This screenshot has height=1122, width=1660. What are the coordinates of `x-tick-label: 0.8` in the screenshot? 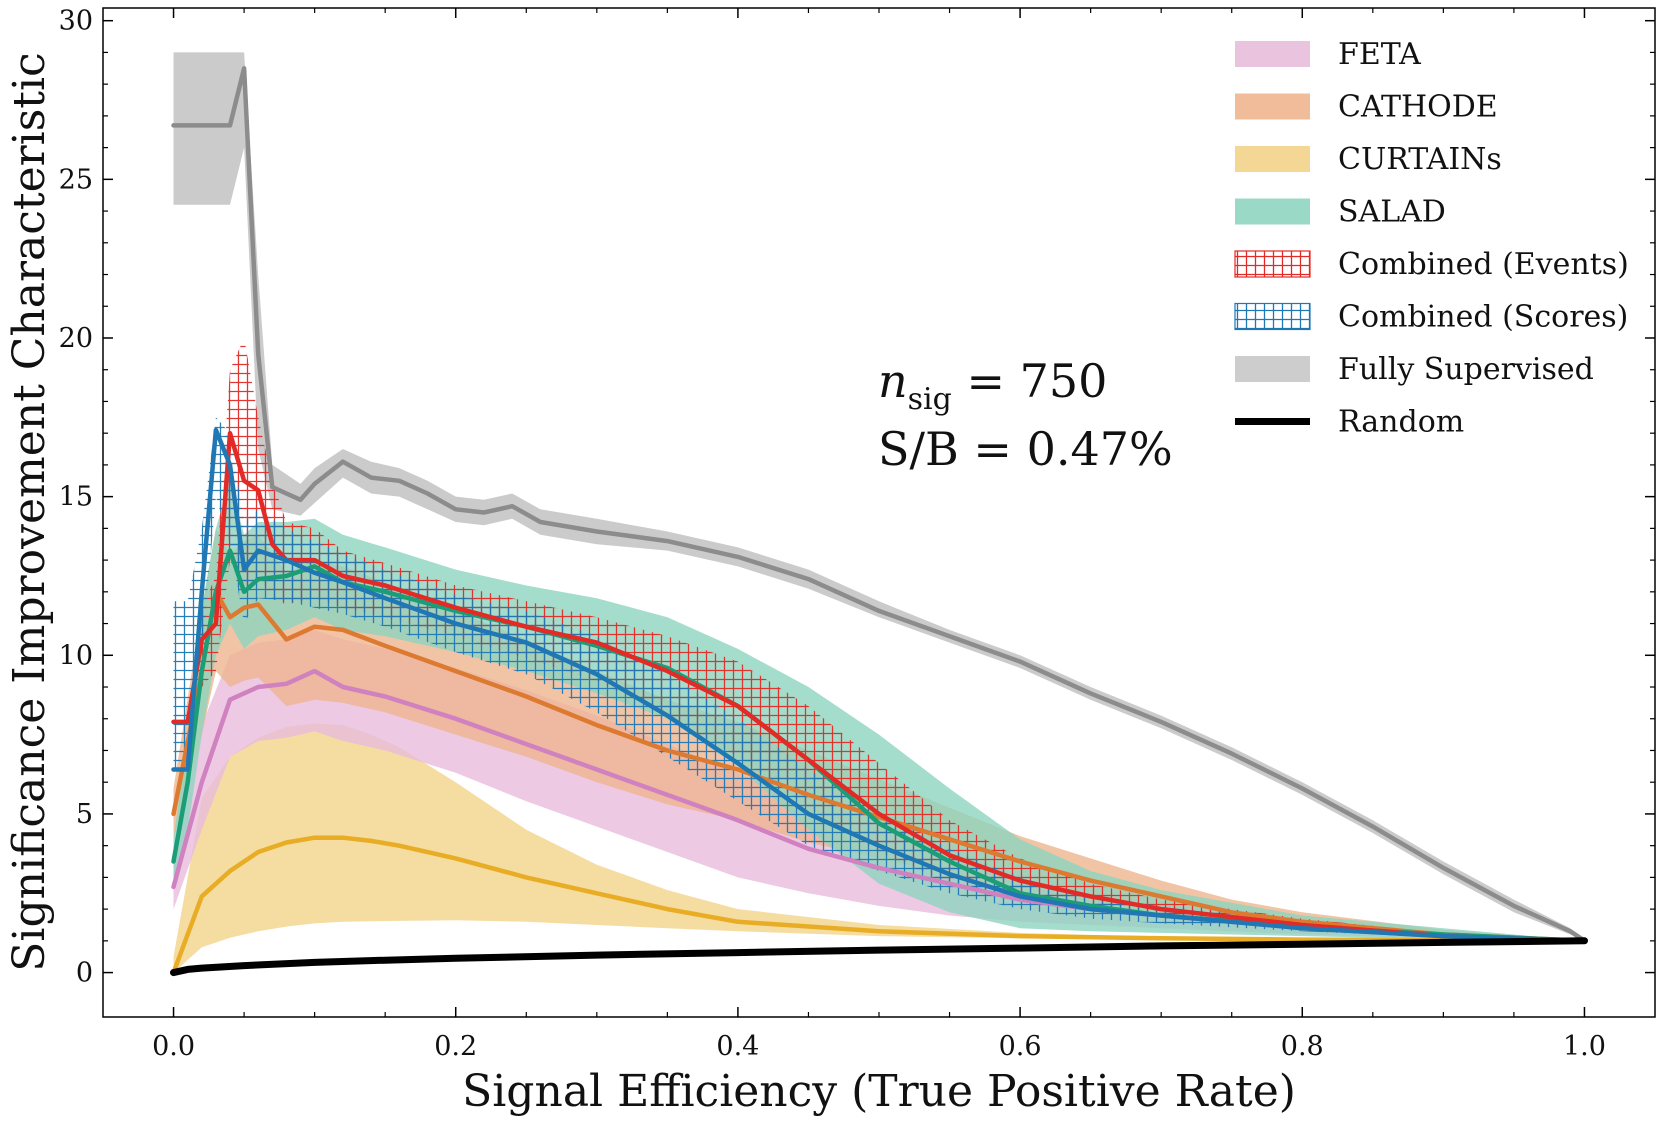 It's located at (1302, 1046).